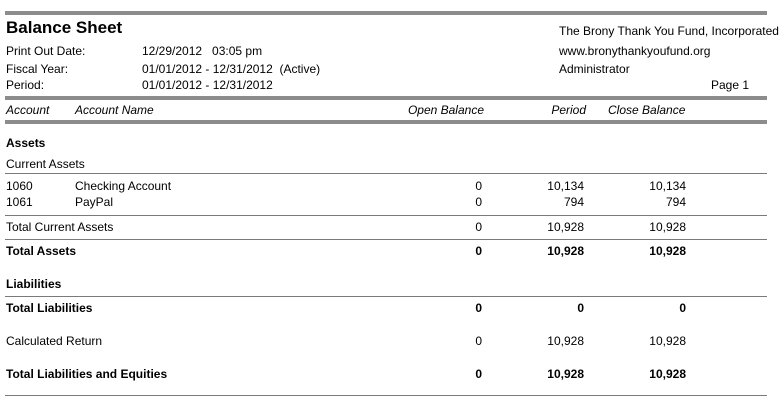 The width and height of the screenshot is (779, 416). What do you see at coordinates (94, 202) in the screenshot?
I see `account-name: PayPal` at bounding box center [94, 202].